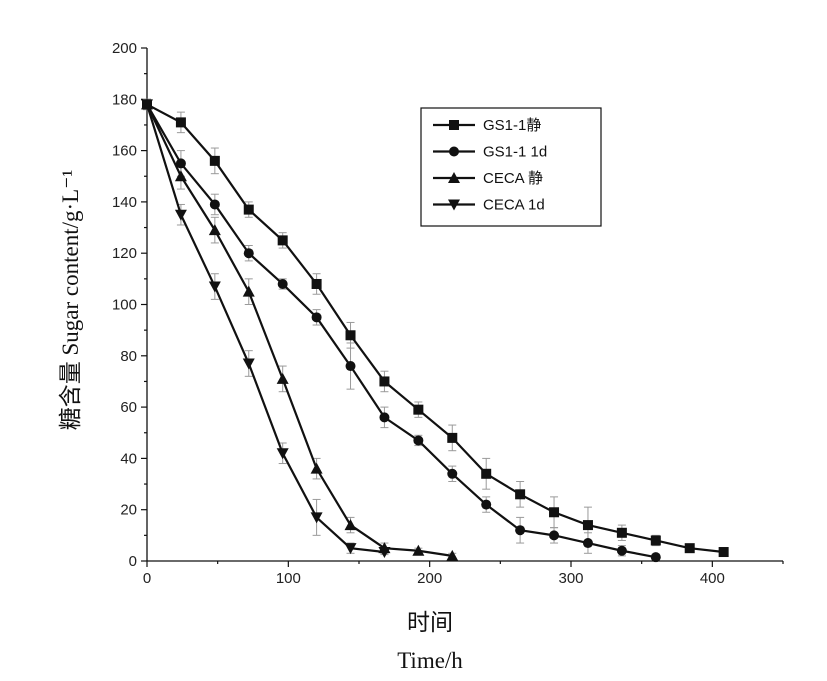 The height and width of the screenshot is (681, 827). I want to click on y-tick-label: 180, so click(124, 99).